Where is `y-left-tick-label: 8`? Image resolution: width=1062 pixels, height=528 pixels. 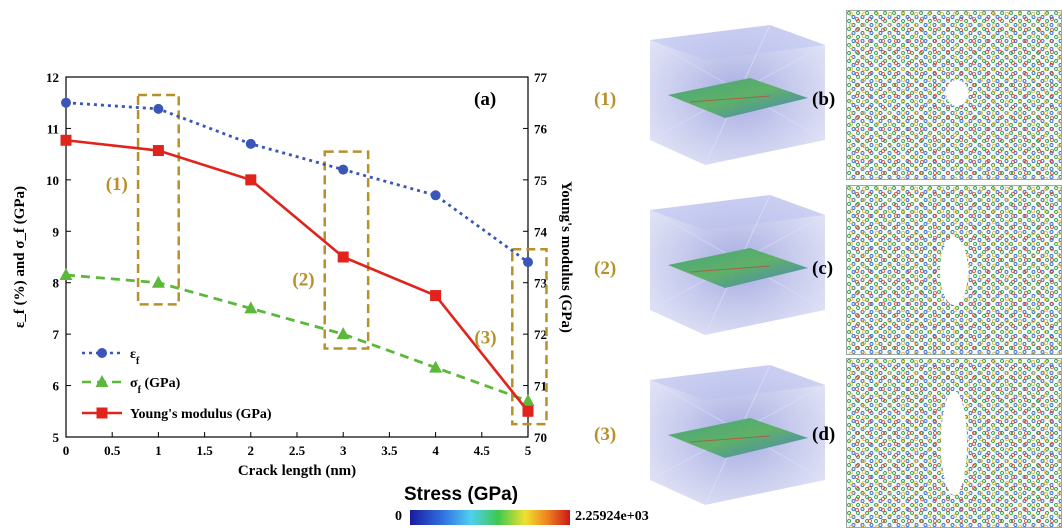
y-left-tick-label: 8 is located at coordinates (56, 283).